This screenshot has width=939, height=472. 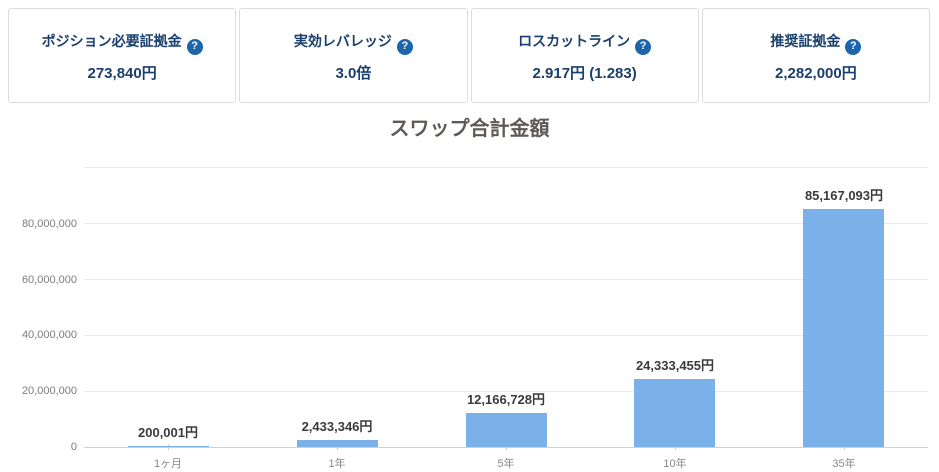 What do you see at coordinates (506, 464) in the screenshot?
I see `x-axis-category-label: 5年` at bounding box center [506, 464].